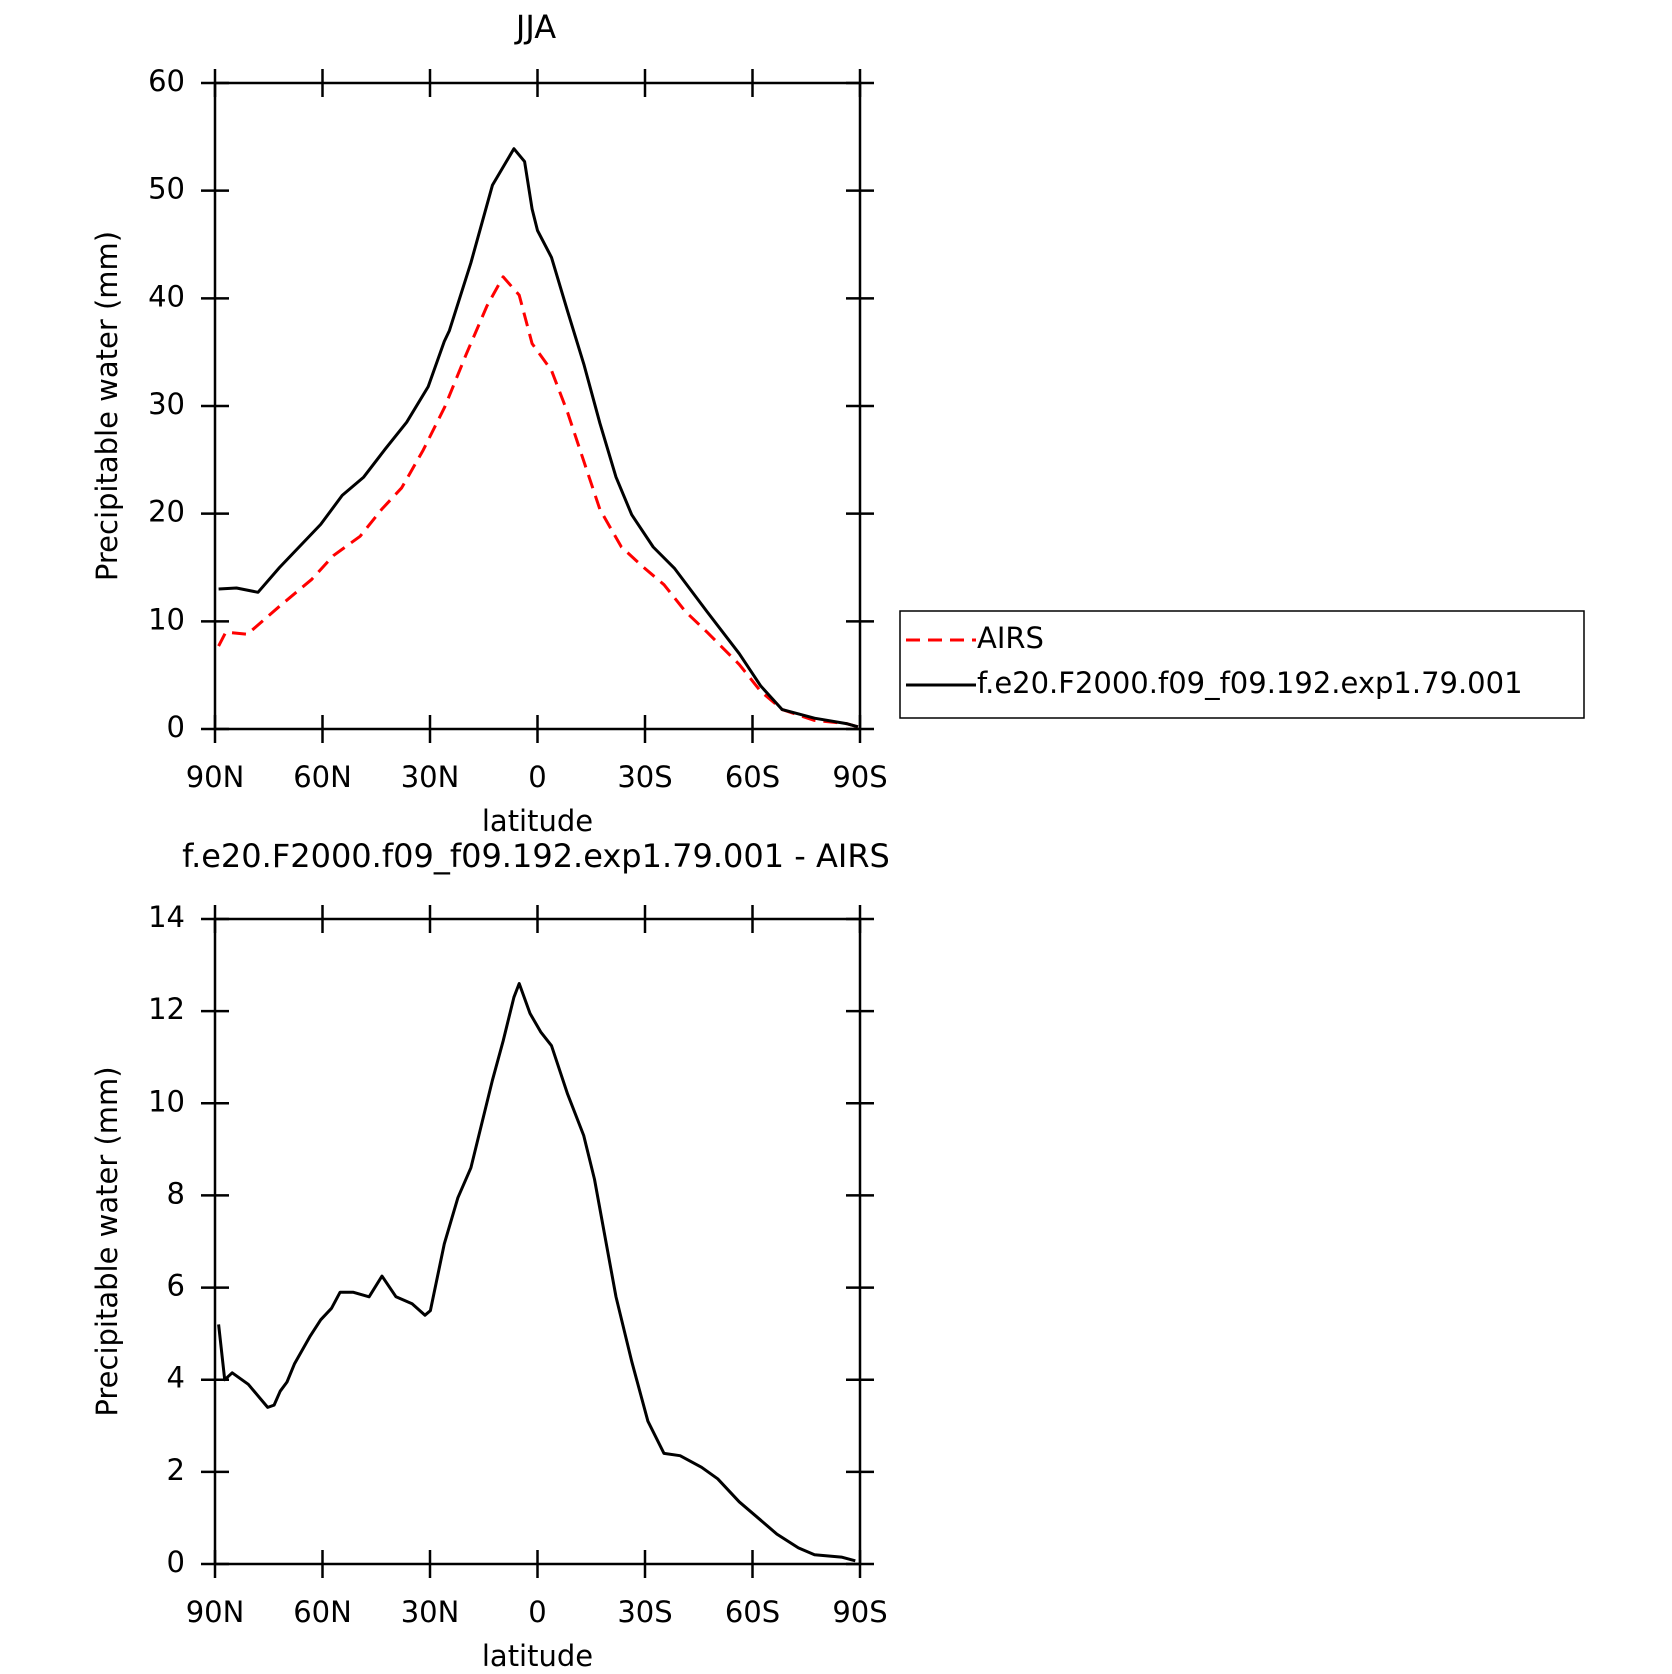 This screenshot has width=1672, height=1674. What do you see at coordinates (166, 917) in the screenshot?
I see `y-tick-label: 14` at bounding box center [166, 917].